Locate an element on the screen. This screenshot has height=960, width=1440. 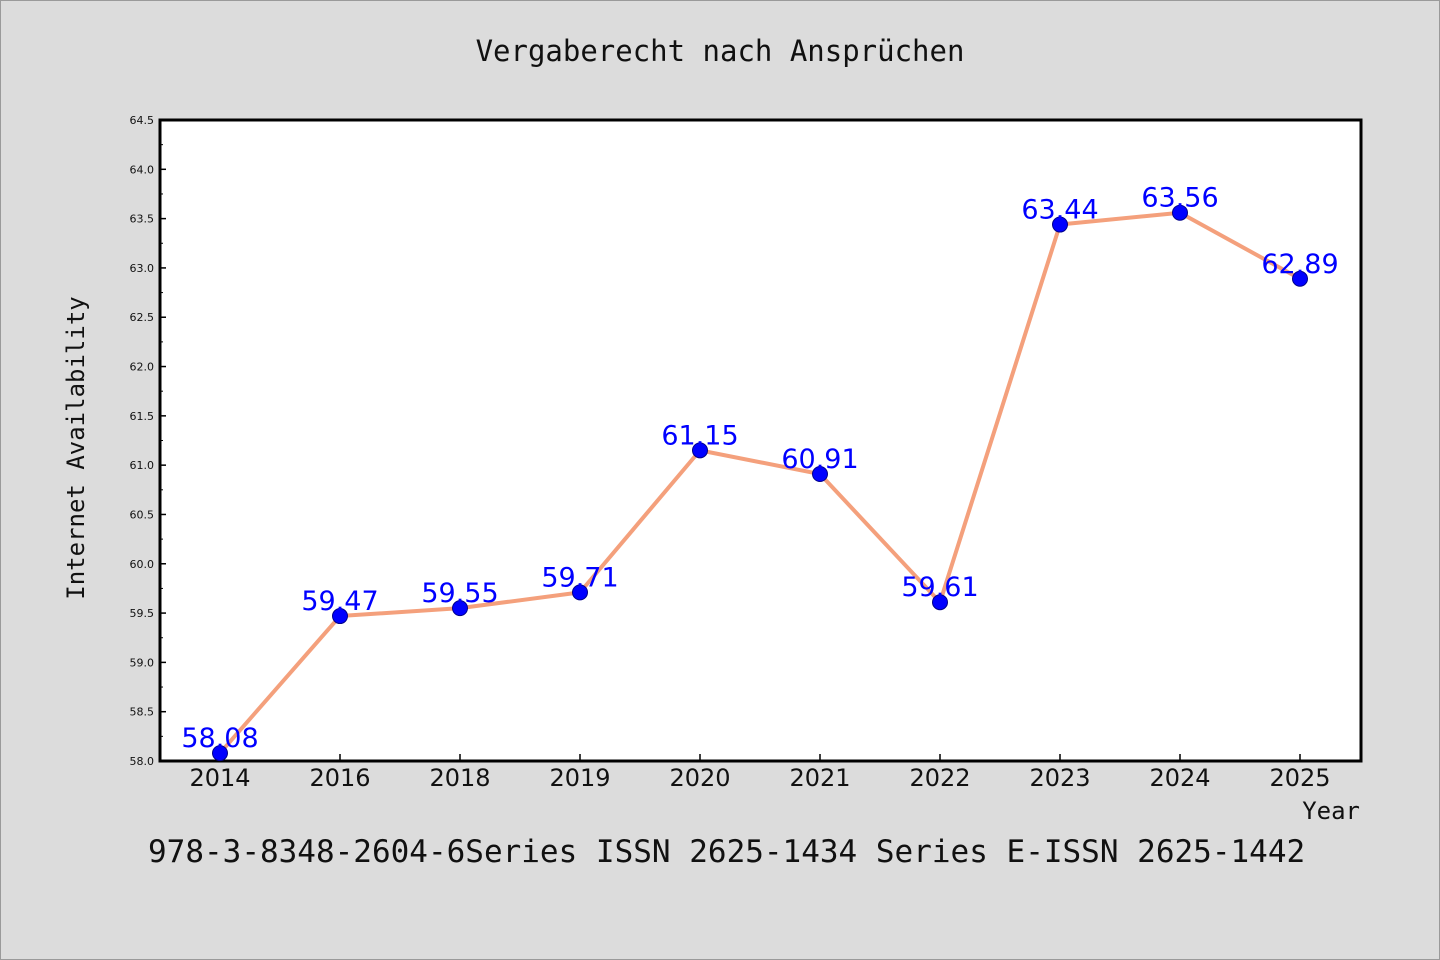
y-tick-label: 59.0 is located at coordinates (142, 662).